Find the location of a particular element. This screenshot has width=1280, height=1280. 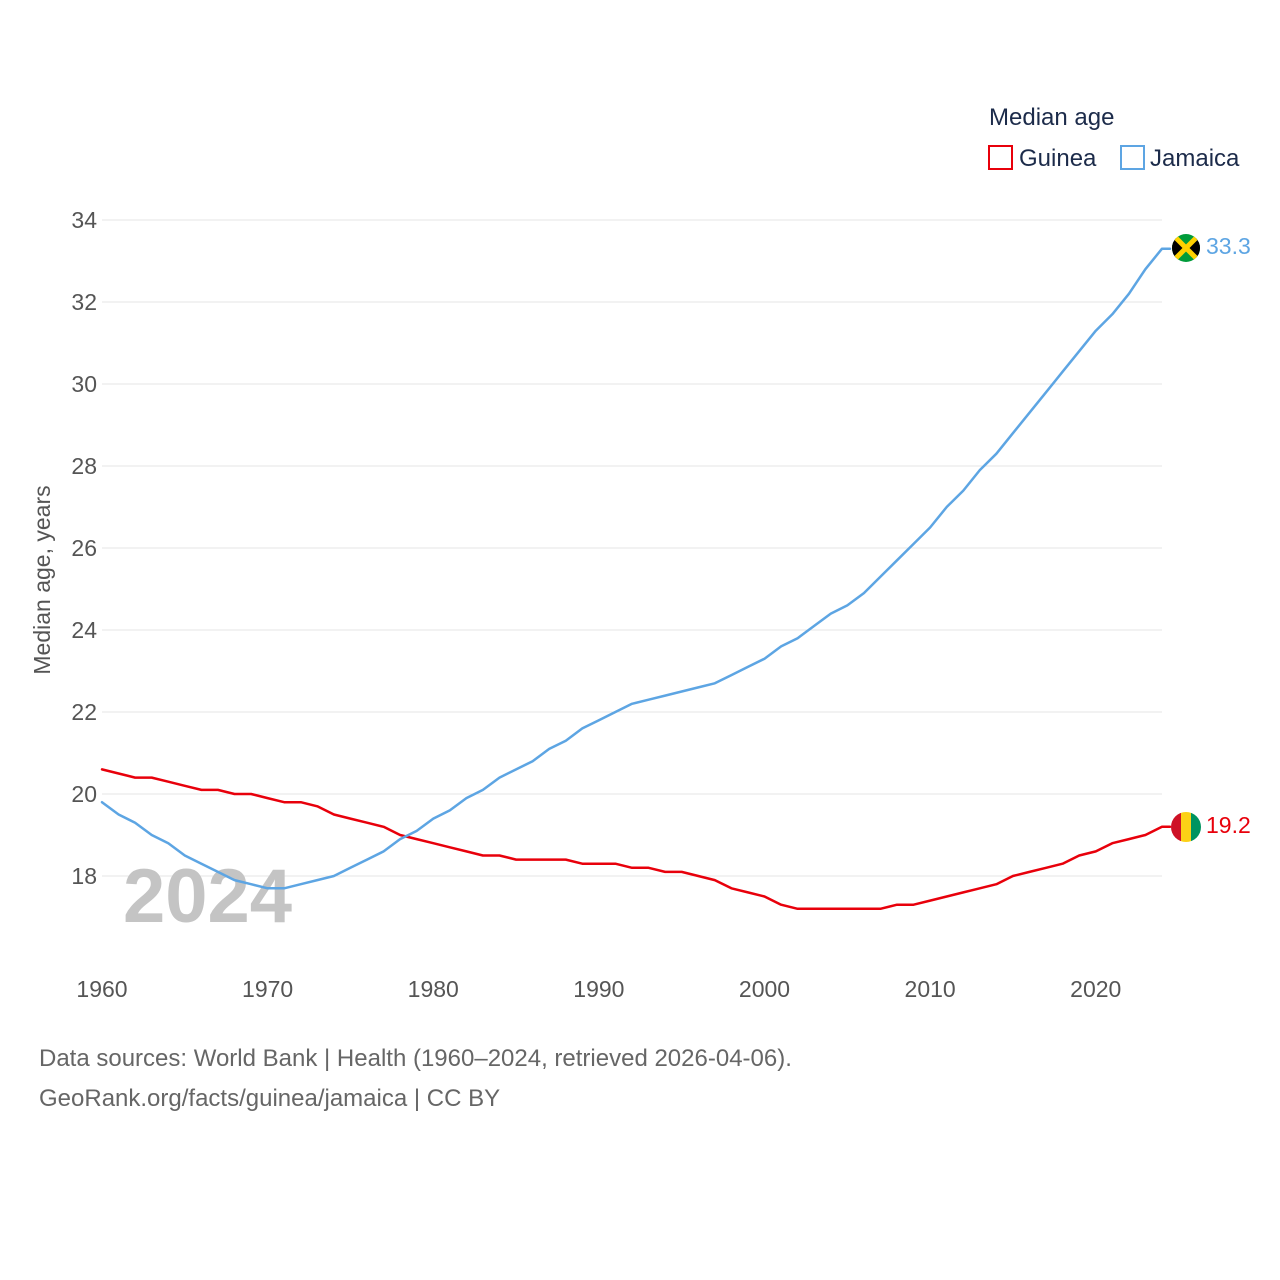

y-tick-label: 24 is located at coordinates (84, 630).